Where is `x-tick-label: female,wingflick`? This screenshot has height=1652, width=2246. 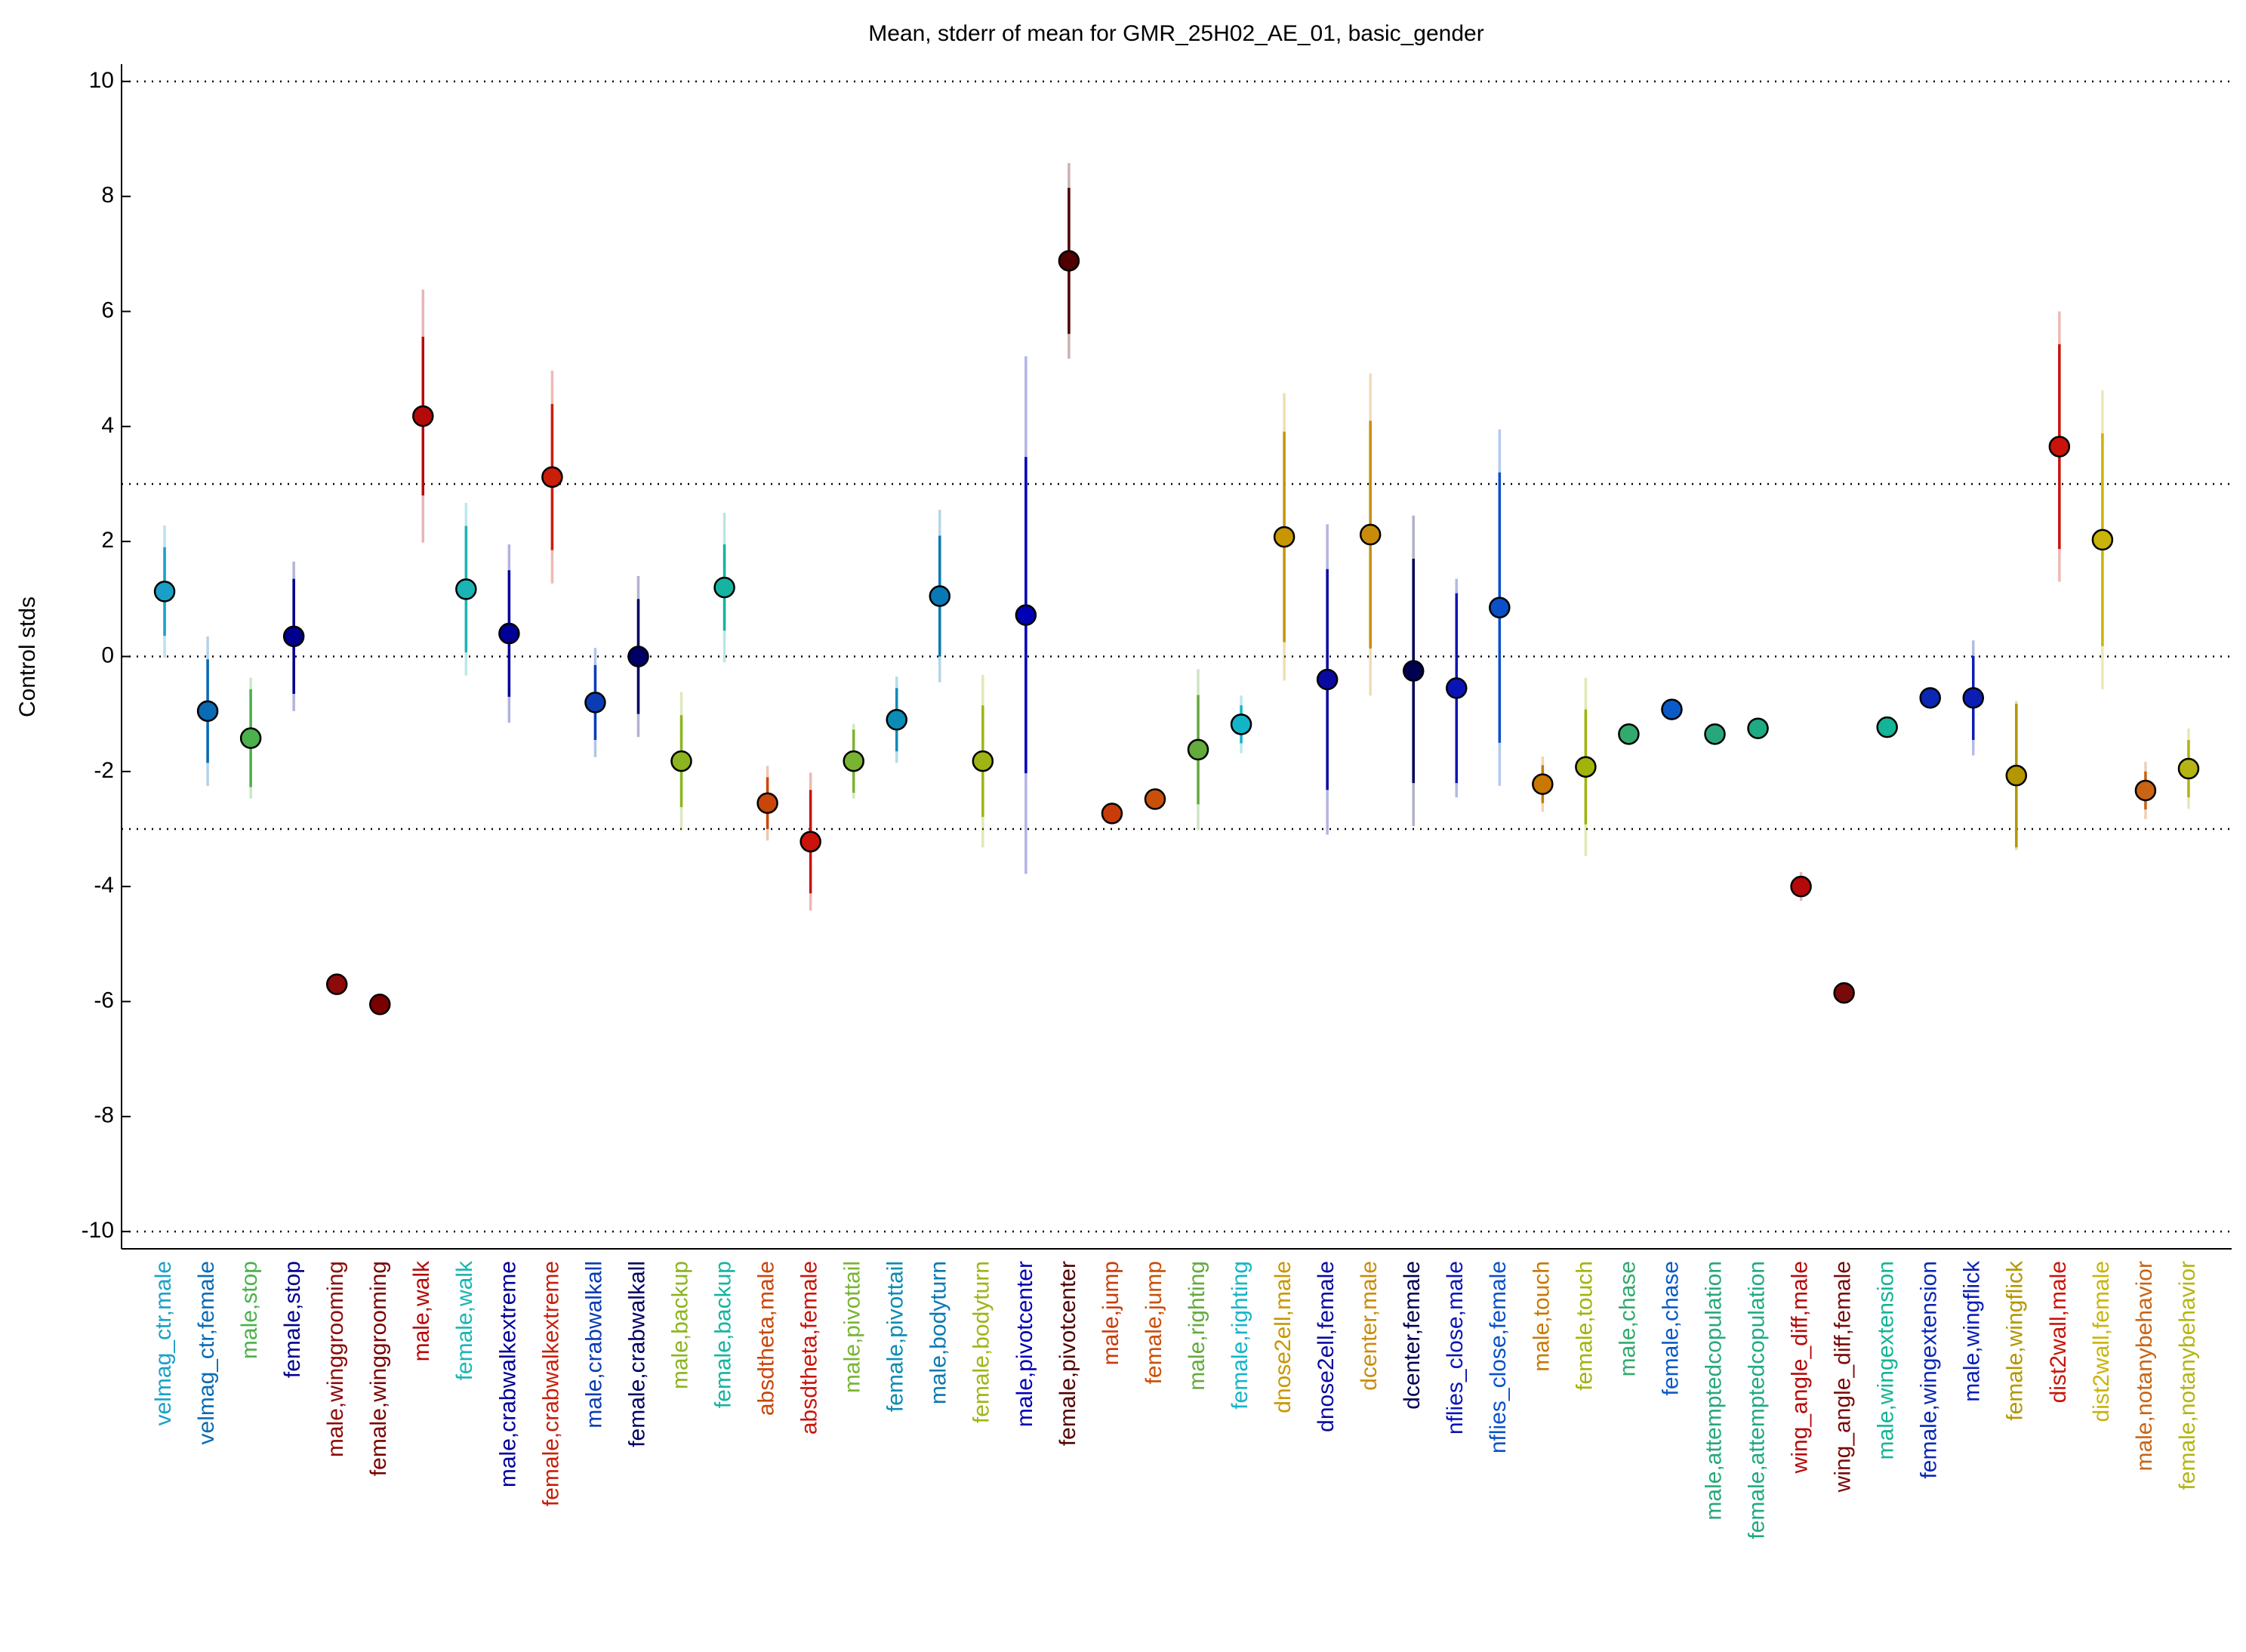
x-tick-label: female,wingflick is located at coordinates (2016, 1341).